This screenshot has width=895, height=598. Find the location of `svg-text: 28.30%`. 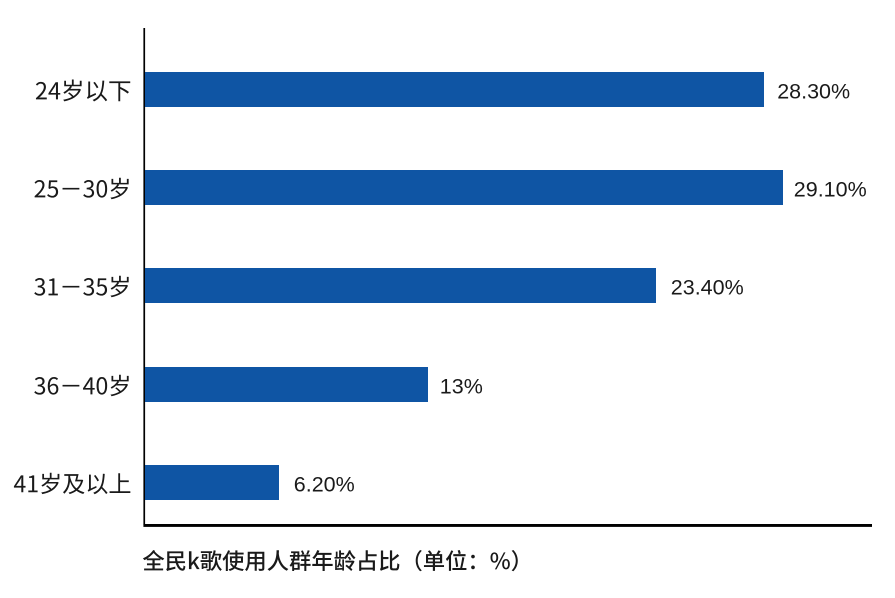

svg-text: 28.30% is located at coordinates (813, 92).